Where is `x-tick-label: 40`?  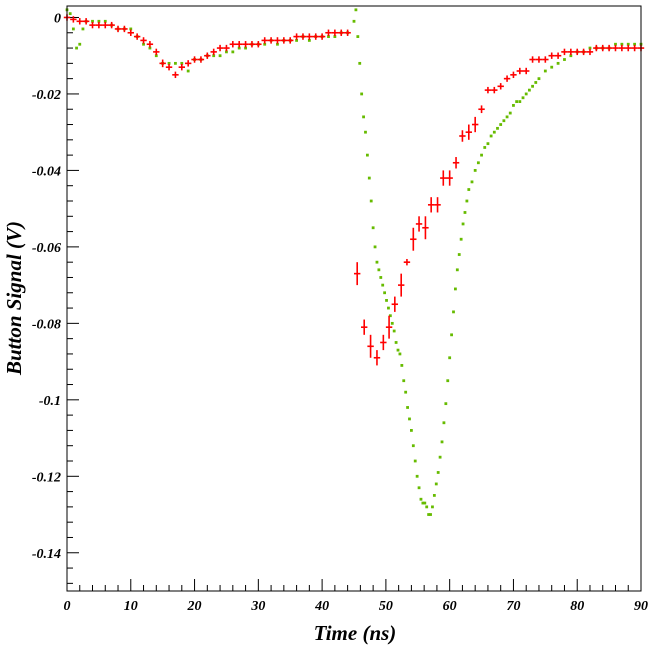
x-tick-label: 40 is located at coordinates (321, 606).